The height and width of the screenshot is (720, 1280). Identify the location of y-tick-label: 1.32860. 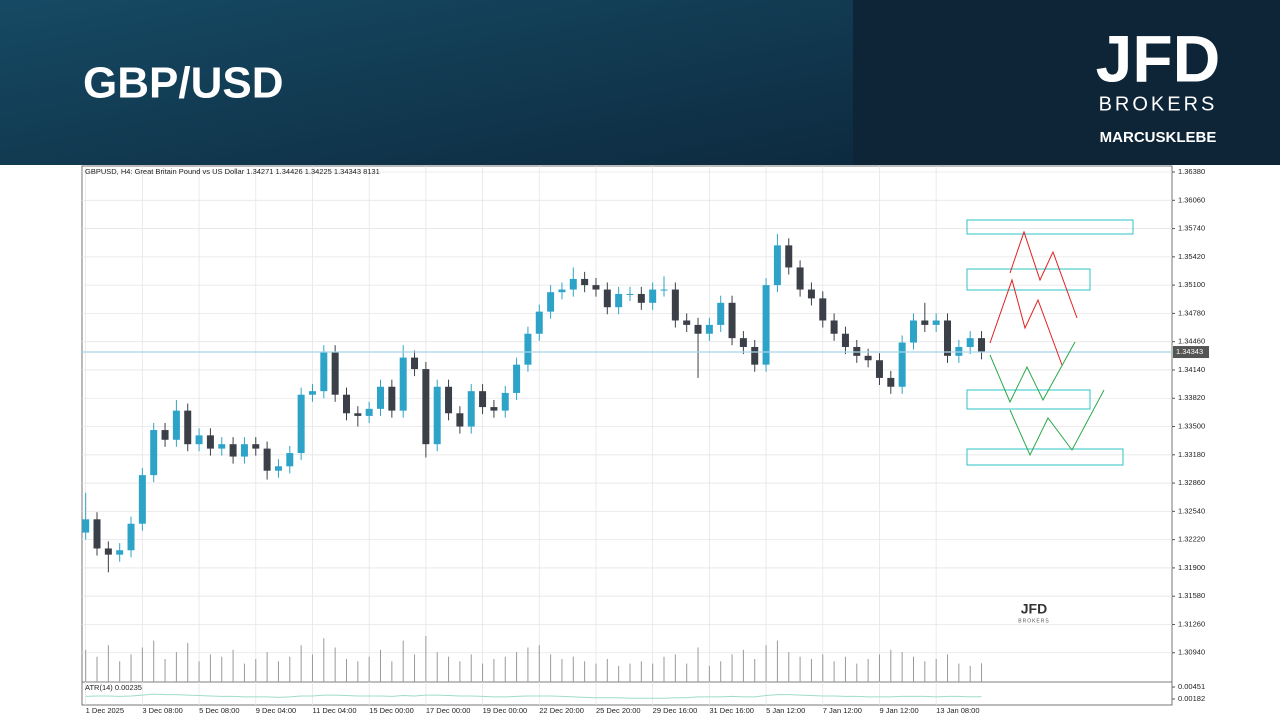
(1191, 482).